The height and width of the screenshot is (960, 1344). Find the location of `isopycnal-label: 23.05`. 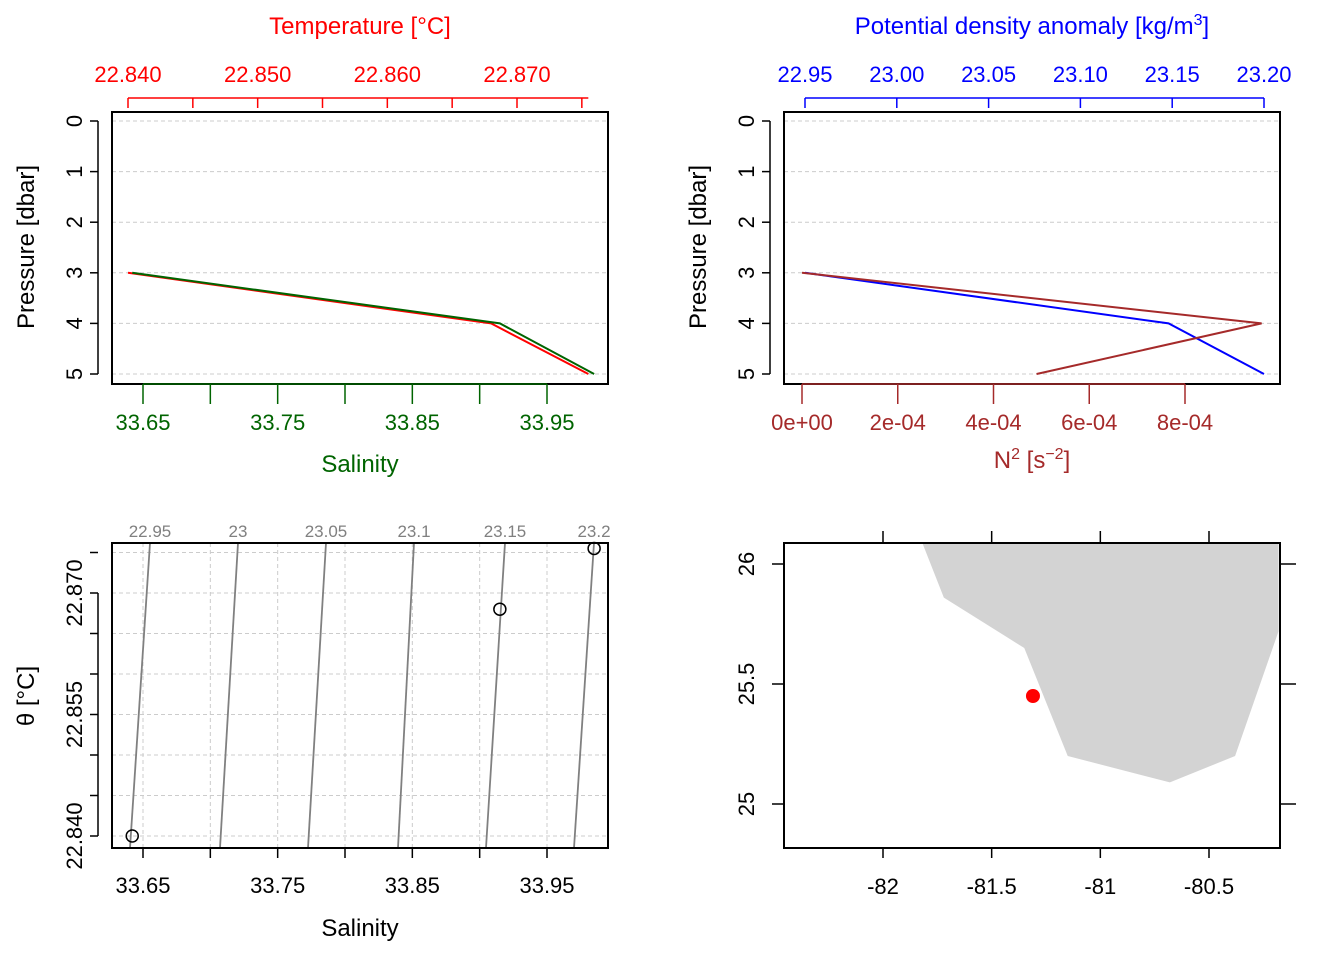

isopycnal-label: 23.05 is located at coordinates (326, 531).